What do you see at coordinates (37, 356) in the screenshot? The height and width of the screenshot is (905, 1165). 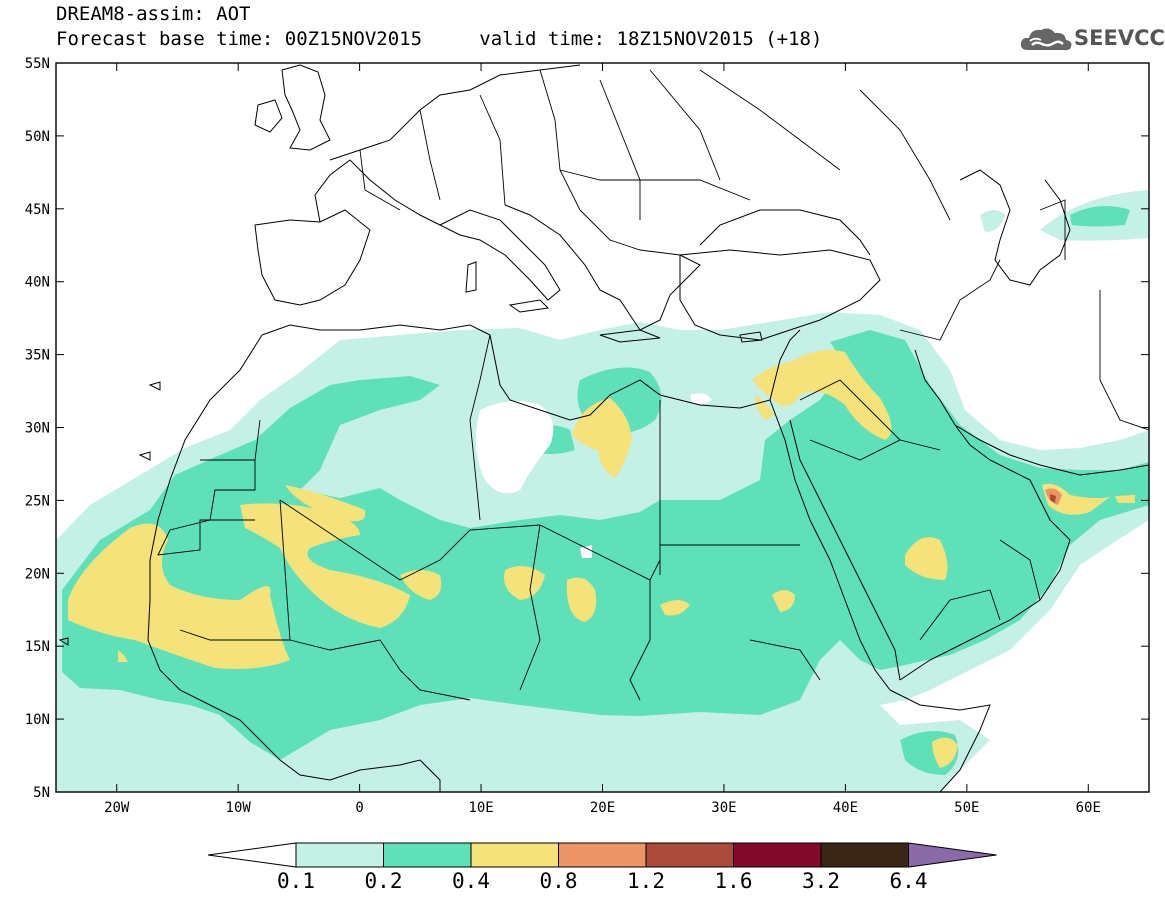 I see `lat-label: 35N` at bounding box center [37, 356].